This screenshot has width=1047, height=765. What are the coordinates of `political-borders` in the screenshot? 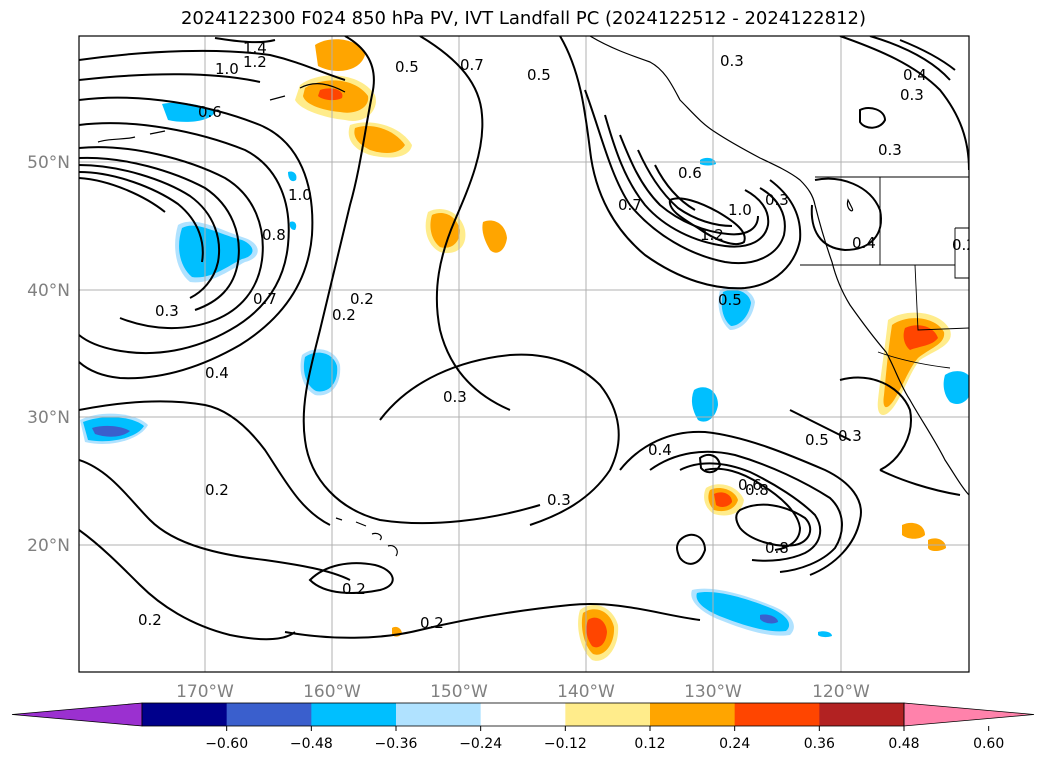 It's located at (884, 272).